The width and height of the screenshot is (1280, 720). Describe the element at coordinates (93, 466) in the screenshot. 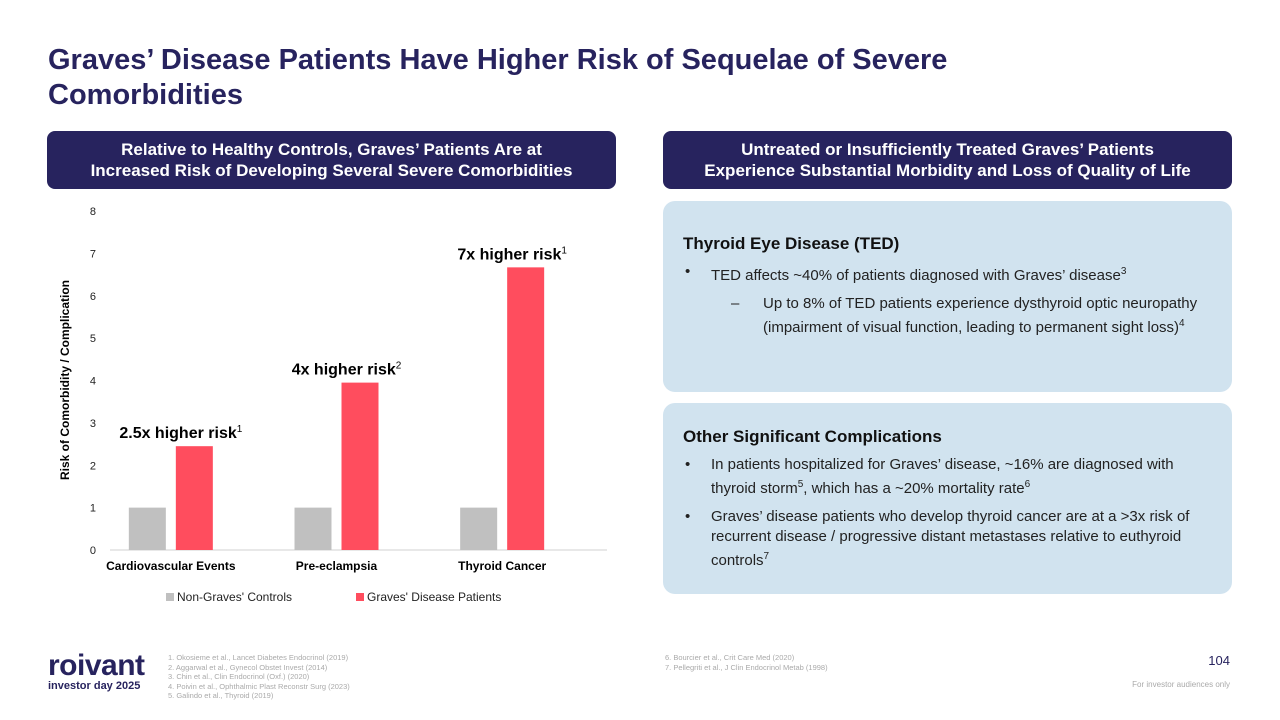

I see `y-tick-label: 2` at that location.